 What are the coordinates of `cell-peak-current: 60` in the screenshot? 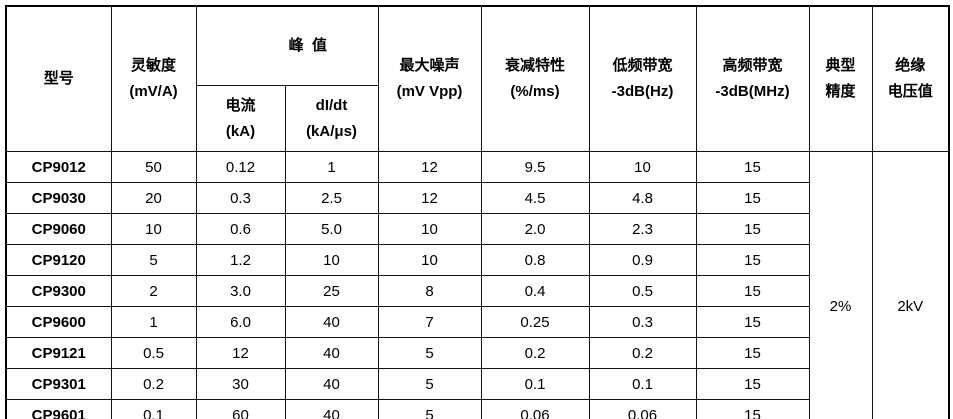 It's located at (240, 409).